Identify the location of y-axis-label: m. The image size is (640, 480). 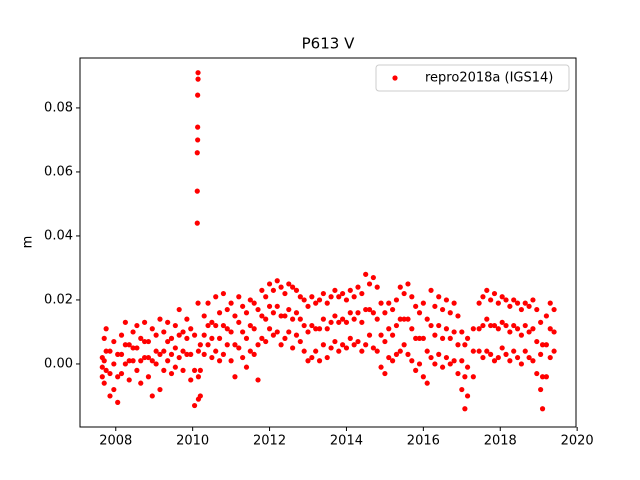
(28, 242).